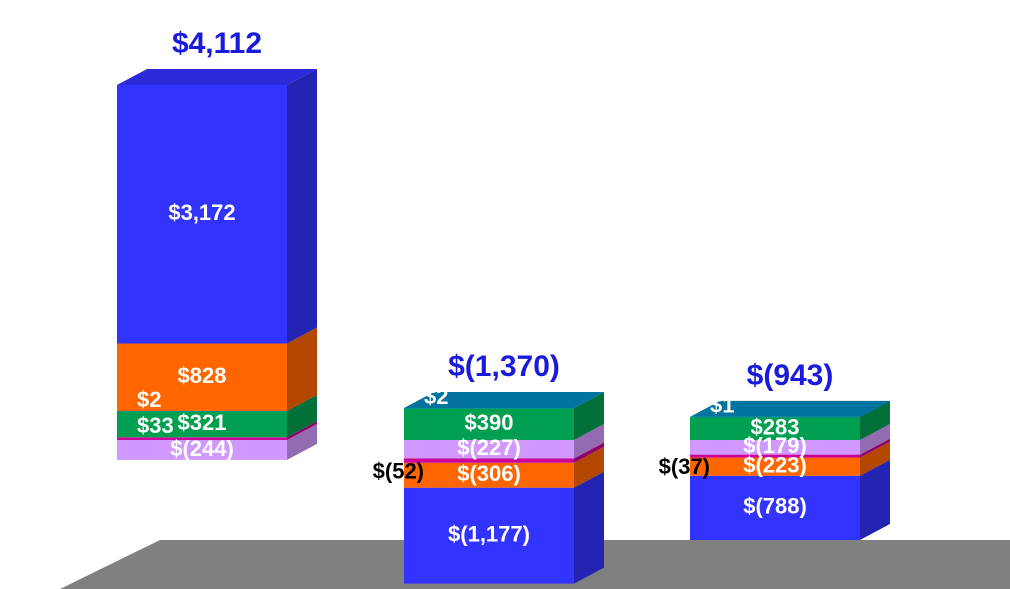 The width and height of the screenshot is (1010, 589). I want to click on data-label: $(37), so click(684, 466).